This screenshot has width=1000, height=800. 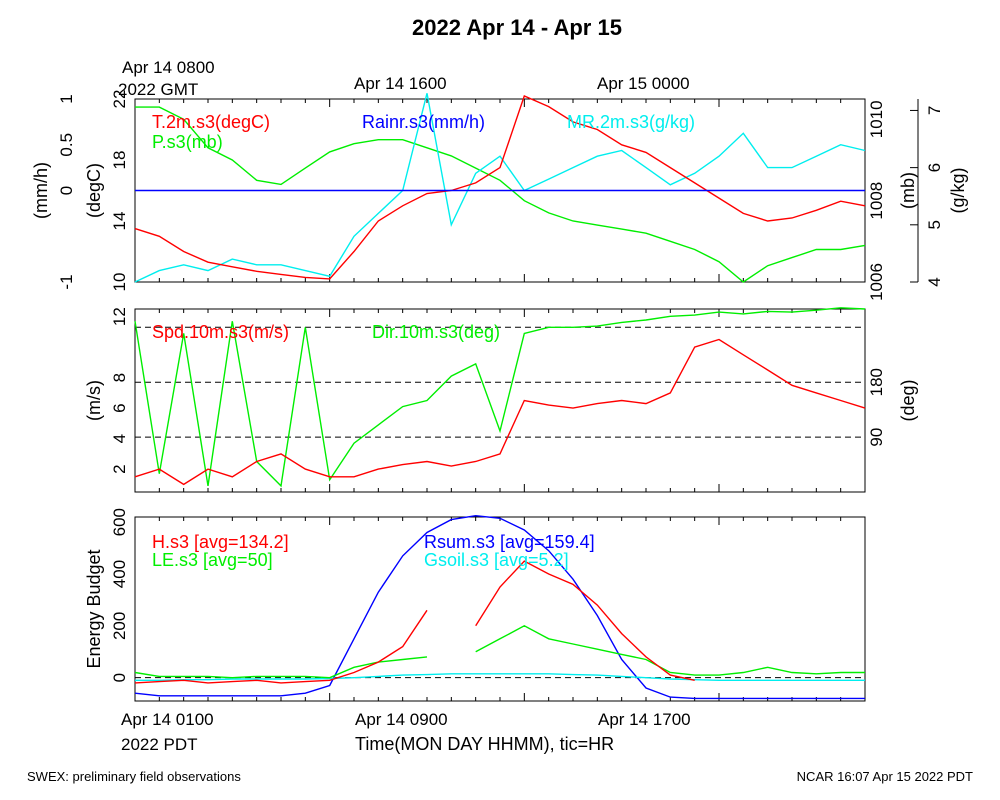 I want to click on axis-direction-tick: 90, so click(x=876, y=437).